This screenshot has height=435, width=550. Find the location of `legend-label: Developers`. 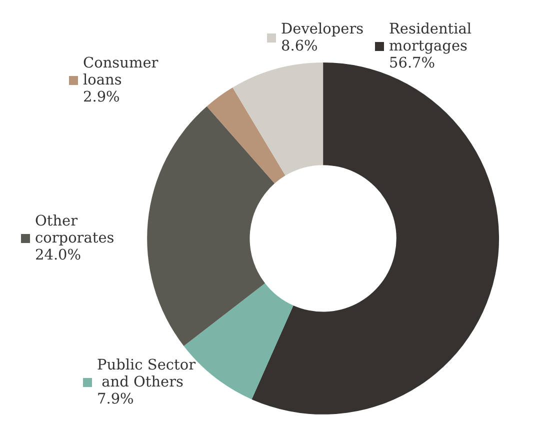

legend-label: Developers is located at coordinates (322, 30).